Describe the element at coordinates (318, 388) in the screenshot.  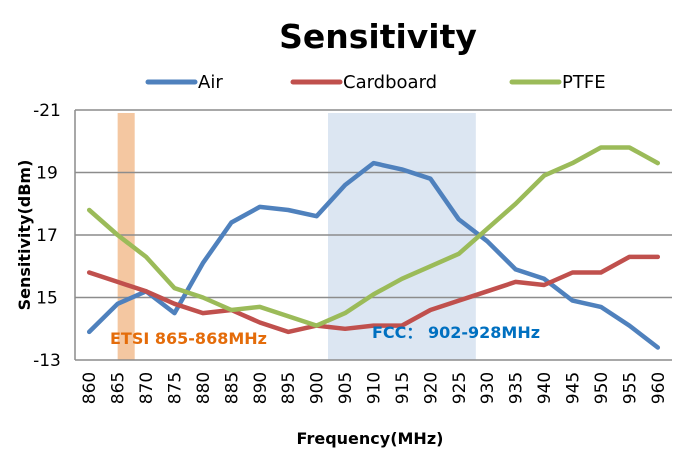
I see `x-tick-label: 900` at that location.